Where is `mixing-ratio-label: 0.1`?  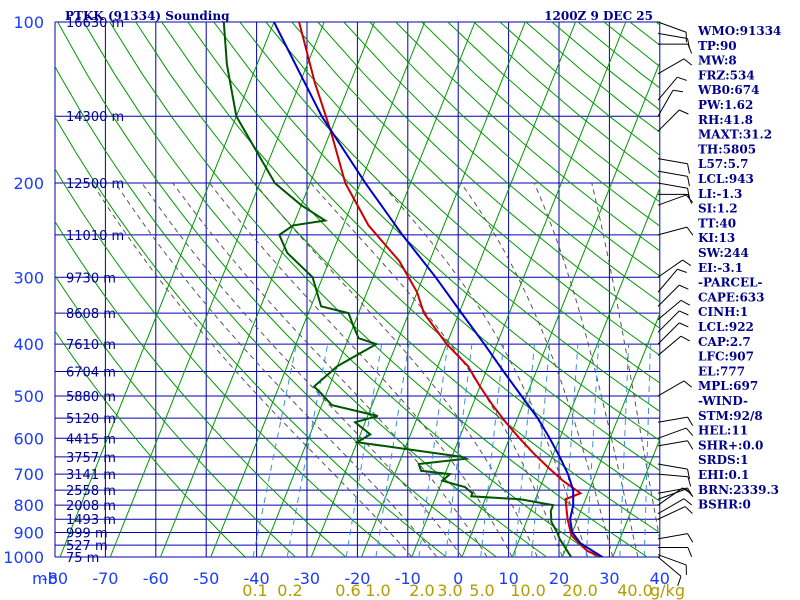 mixing-ratio-label: 0.1 is located at coordinates (254, 590).